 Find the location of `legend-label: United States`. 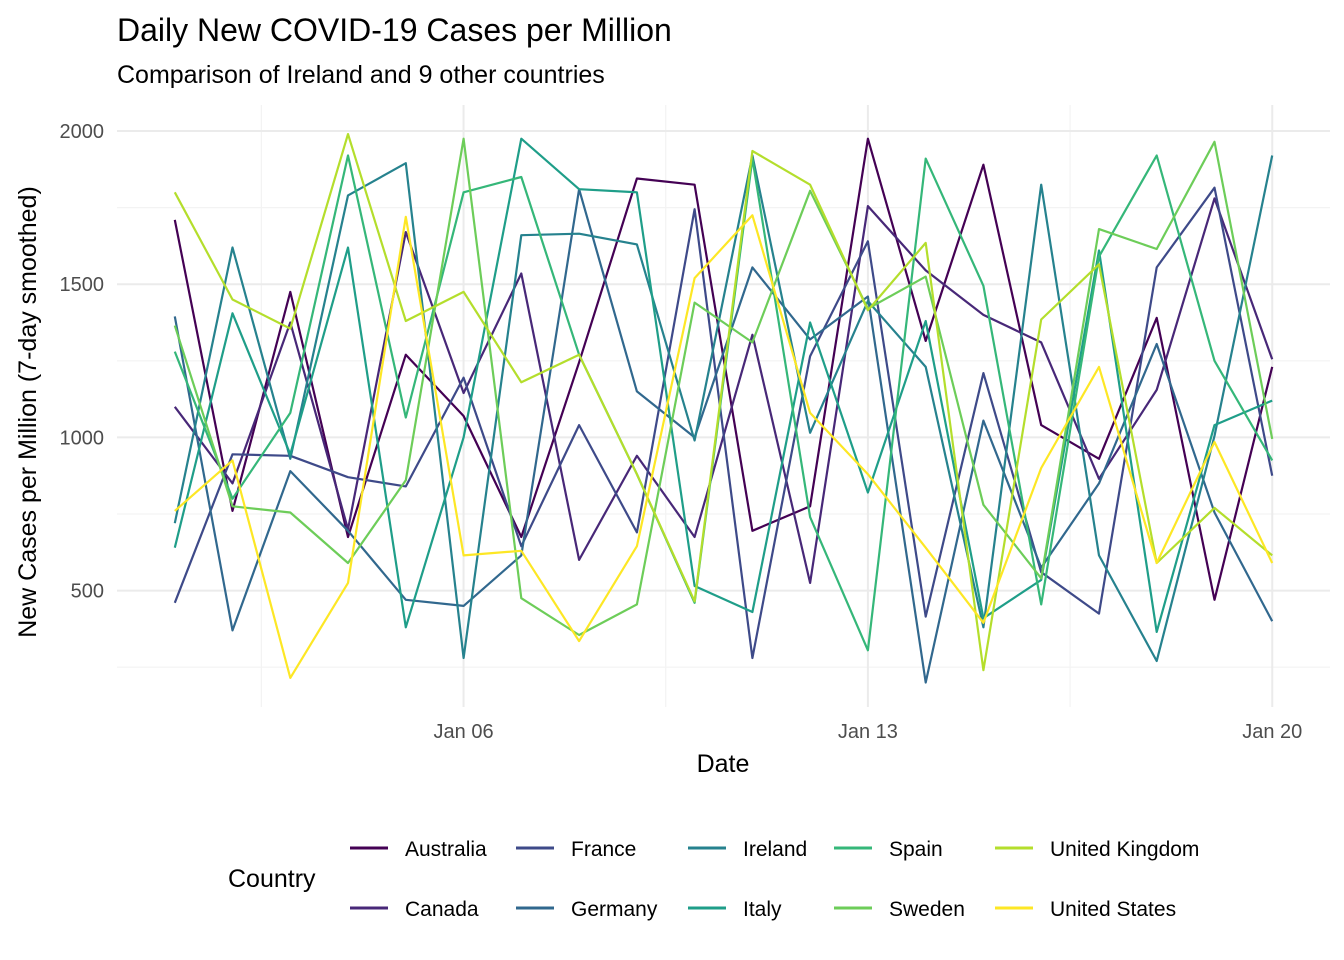

legend-label: United States is located at coordinates (1113, 909).